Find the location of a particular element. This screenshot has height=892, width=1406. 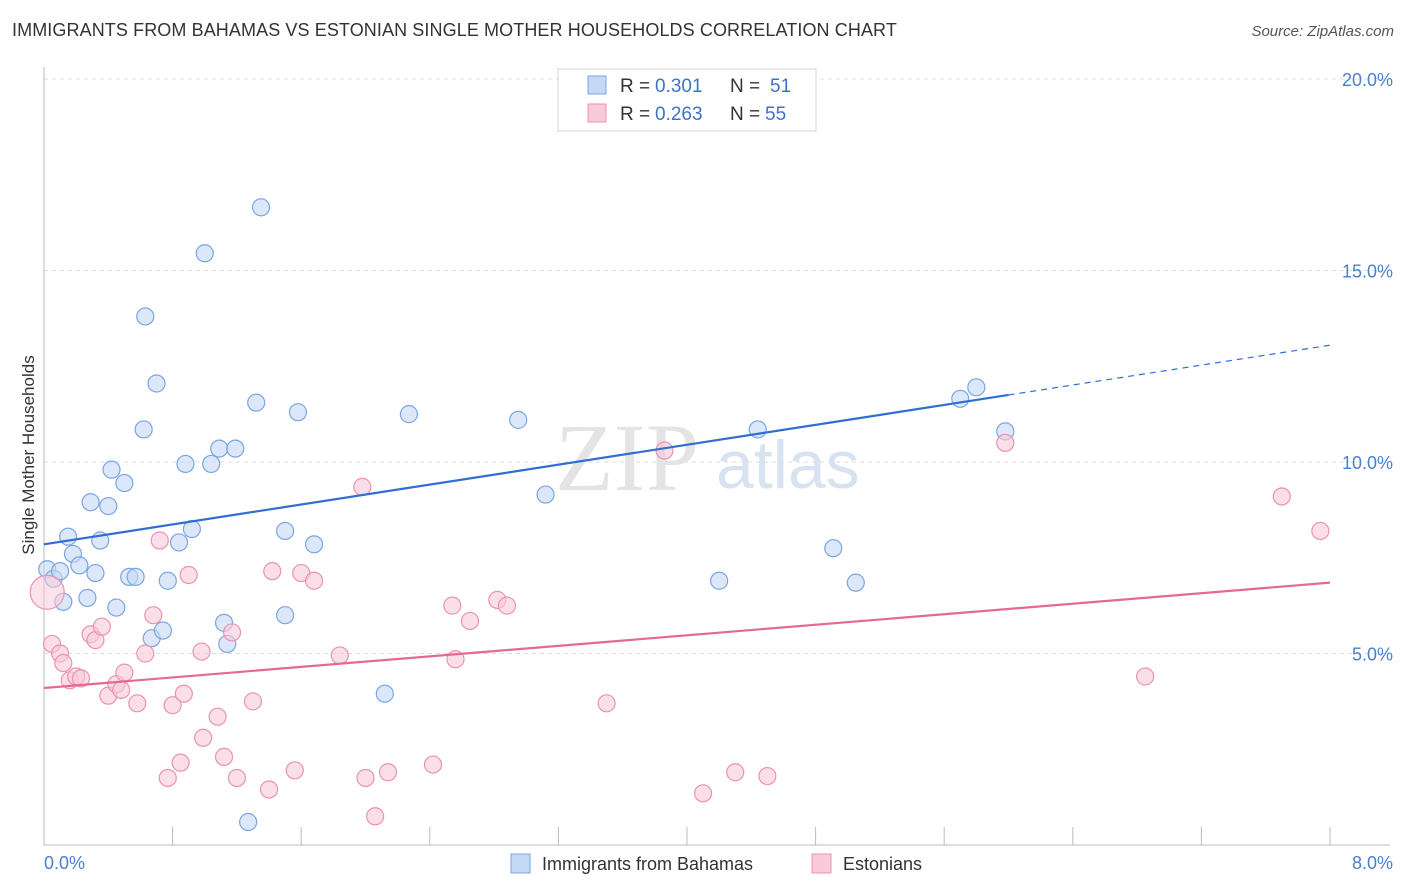

legend-swatch-pink is located at coordinates (597, 113).